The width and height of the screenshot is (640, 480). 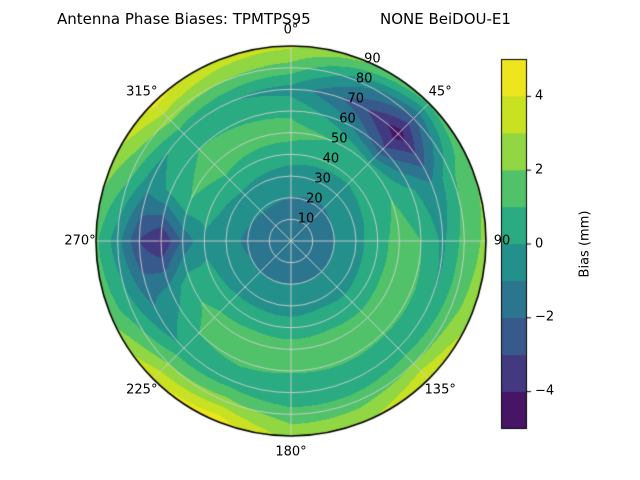 I want to click on r-tick-label: 10, so click(x=306, y=219).